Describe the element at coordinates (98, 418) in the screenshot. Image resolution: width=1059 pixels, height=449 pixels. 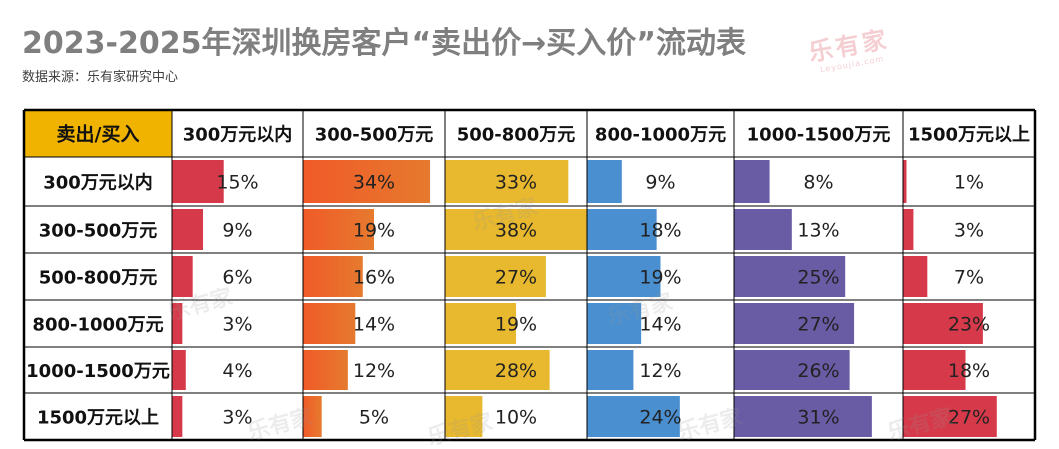
I see `row-header-label: 1500万元以上` at that location.